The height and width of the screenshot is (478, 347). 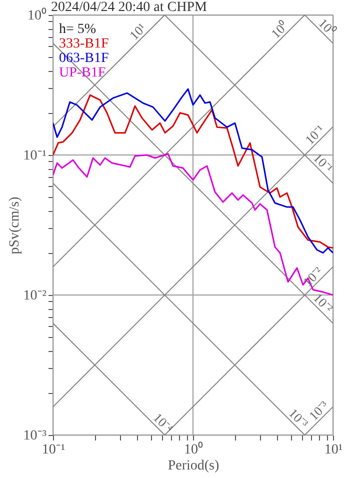 What do you see at coordinates (194, 466) in the screenshot?
I see `x-axis-title: Period(s)` at bounding box center [194, 466].